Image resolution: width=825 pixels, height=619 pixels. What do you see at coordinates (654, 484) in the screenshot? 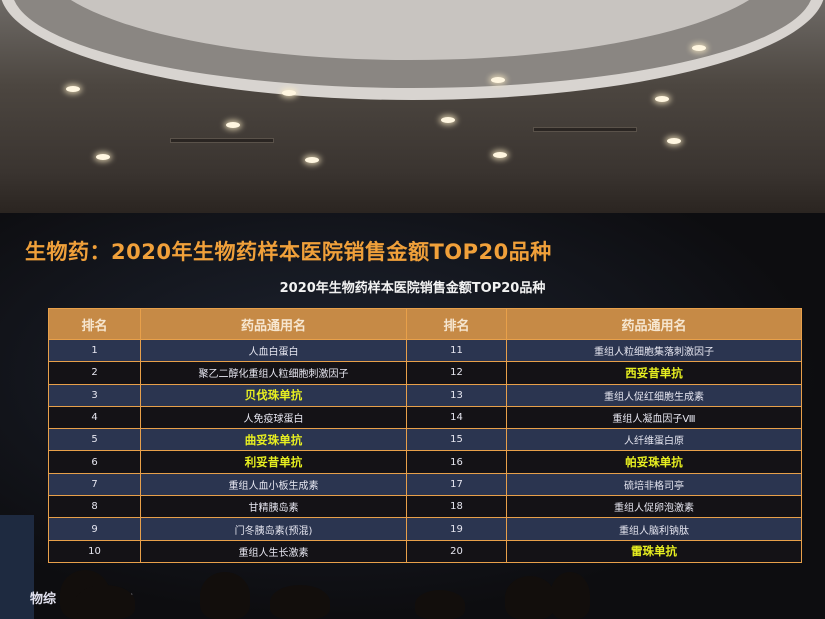
I see `cell-drug-name: 硫培非格司亭` at bounding box center [654, 484].